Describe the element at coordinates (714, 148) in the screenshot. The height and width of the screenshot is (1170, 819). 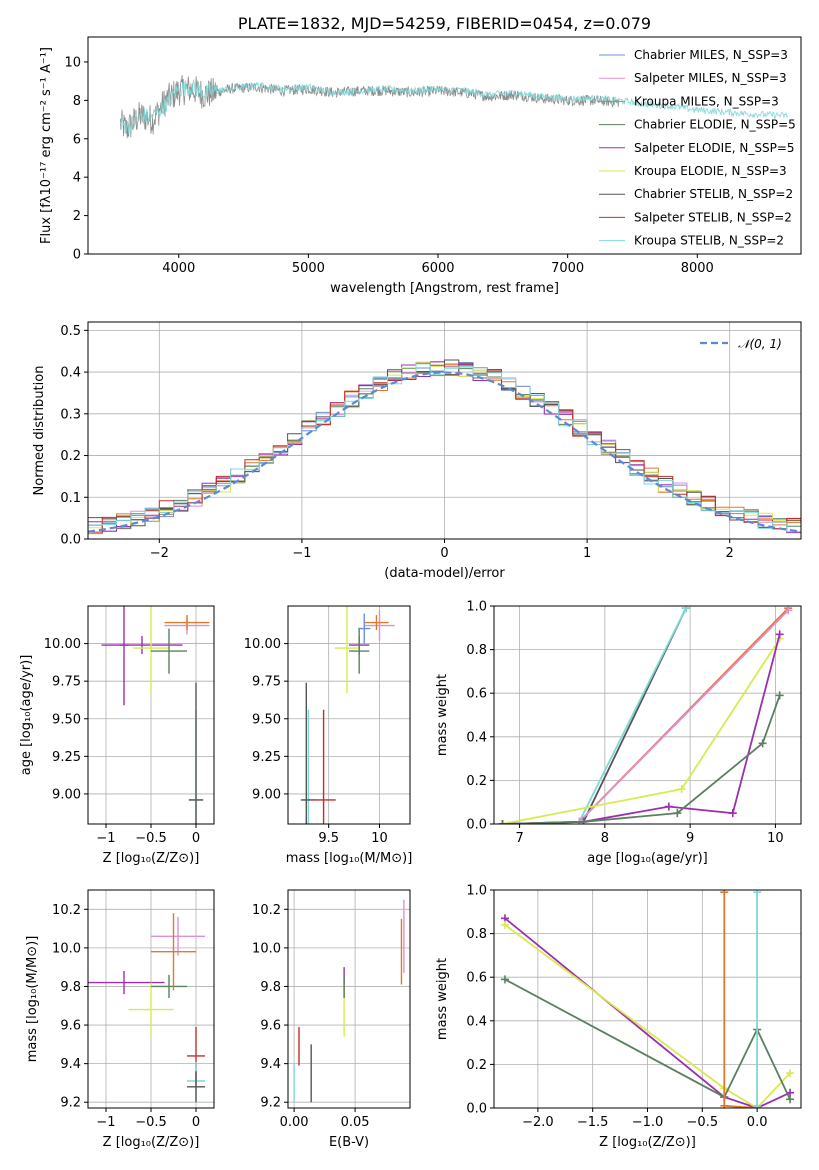
I see `legend-entry: Salpeter ELODIE, N_SSP=5` at that location.